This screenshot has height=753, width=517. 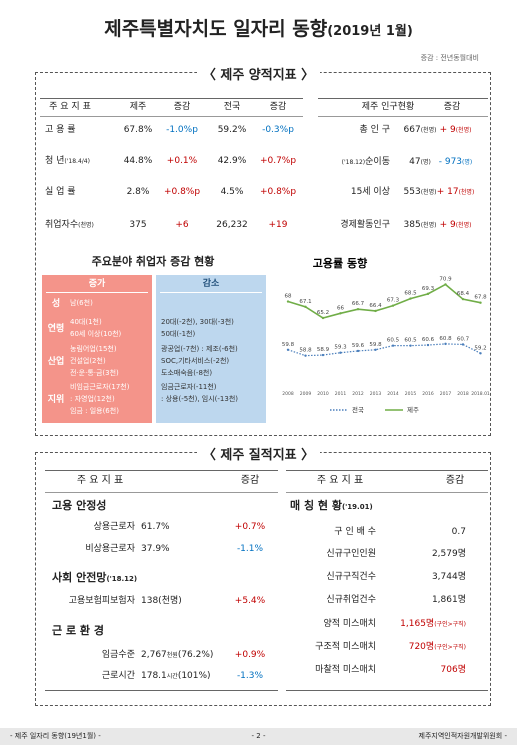 I want to click on x-tick-label: 2013, so click(x=376, y=394).